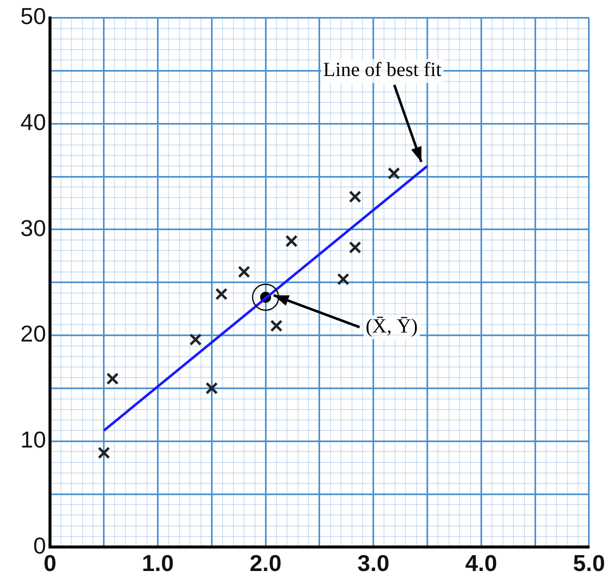 This screenshot has width=613, height=583. What do you see at coordinates (33, 121) in the screenshot?
I see `y-tick-label: 40` at bounding box center [33, 121].